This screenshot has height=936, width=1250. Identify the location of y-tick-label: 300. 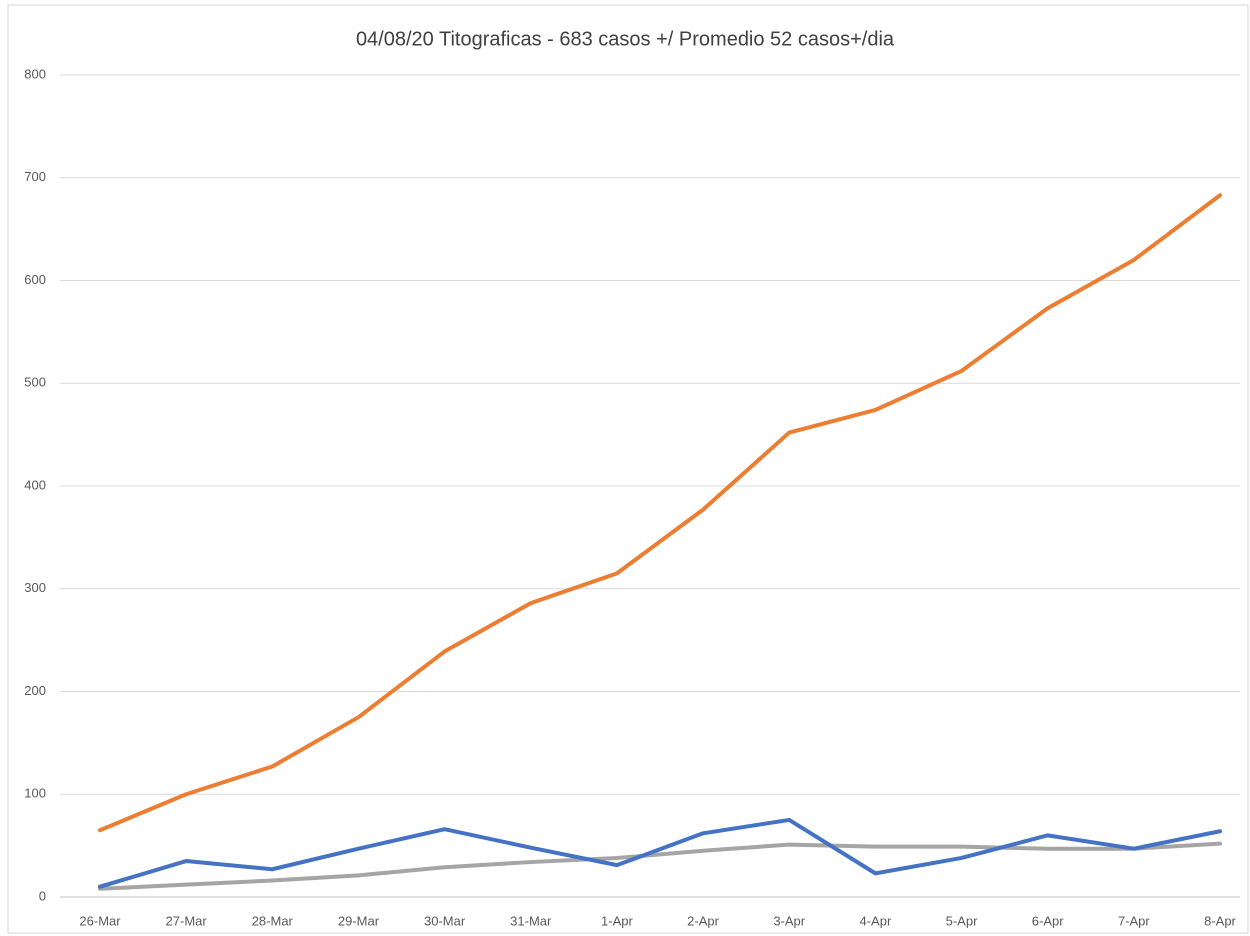
(35, 587).